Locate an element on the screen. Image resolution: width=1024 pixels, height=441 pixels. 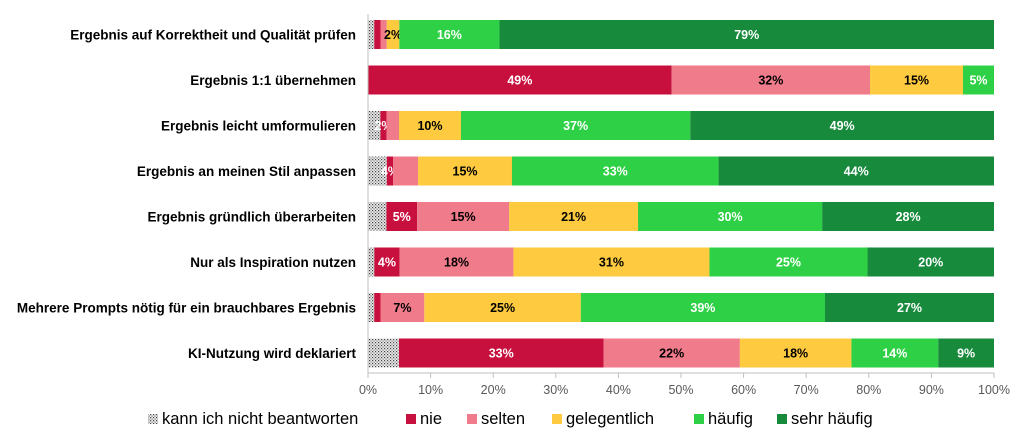
data-label: 20% is located at coordinates (930, 263).